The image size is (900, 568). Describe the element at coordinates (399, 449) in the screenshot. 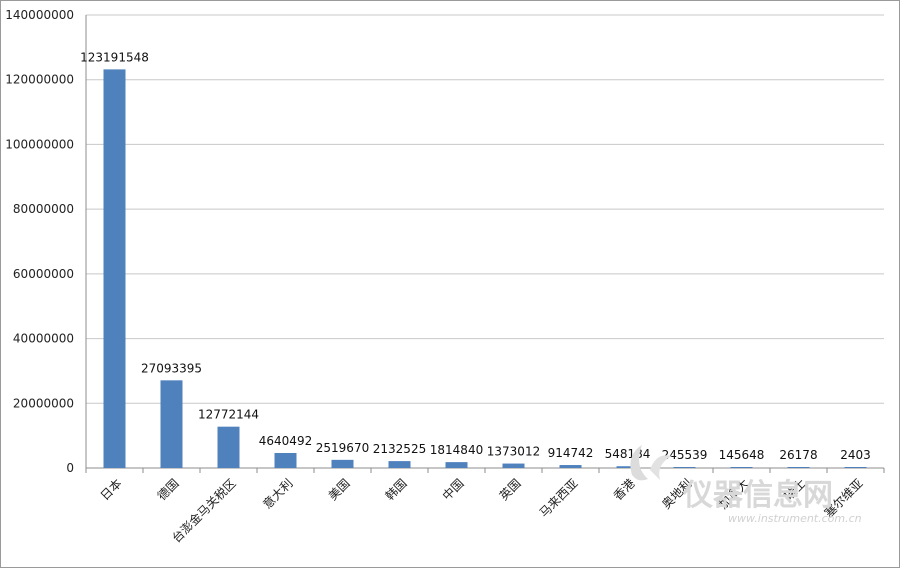

I see `data-label: 2132525` at that location.